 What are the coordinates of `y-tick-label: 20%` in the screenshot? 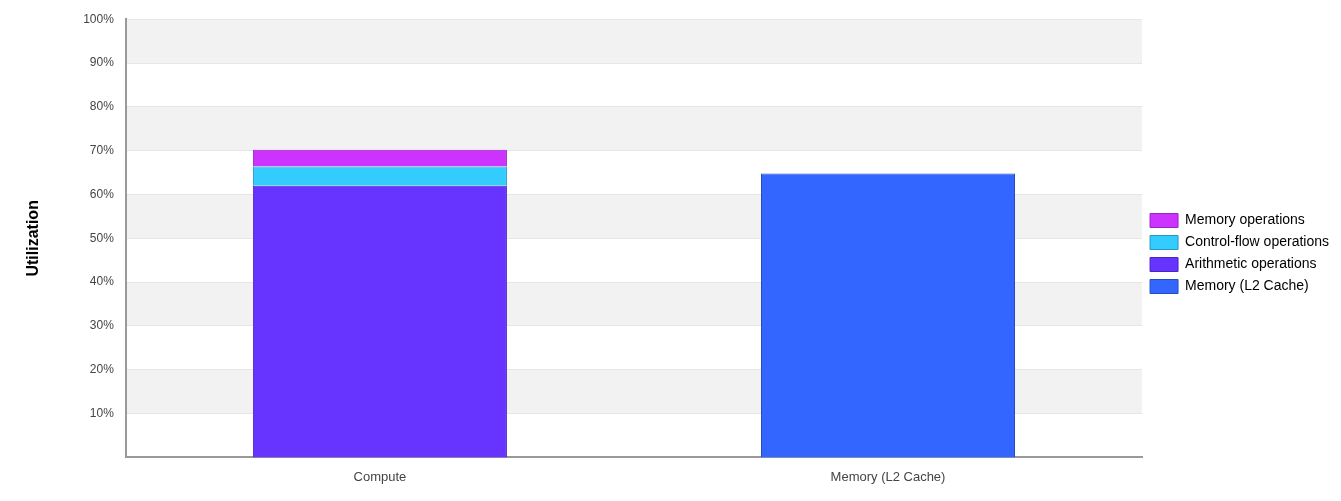 It's located at (102, 369).